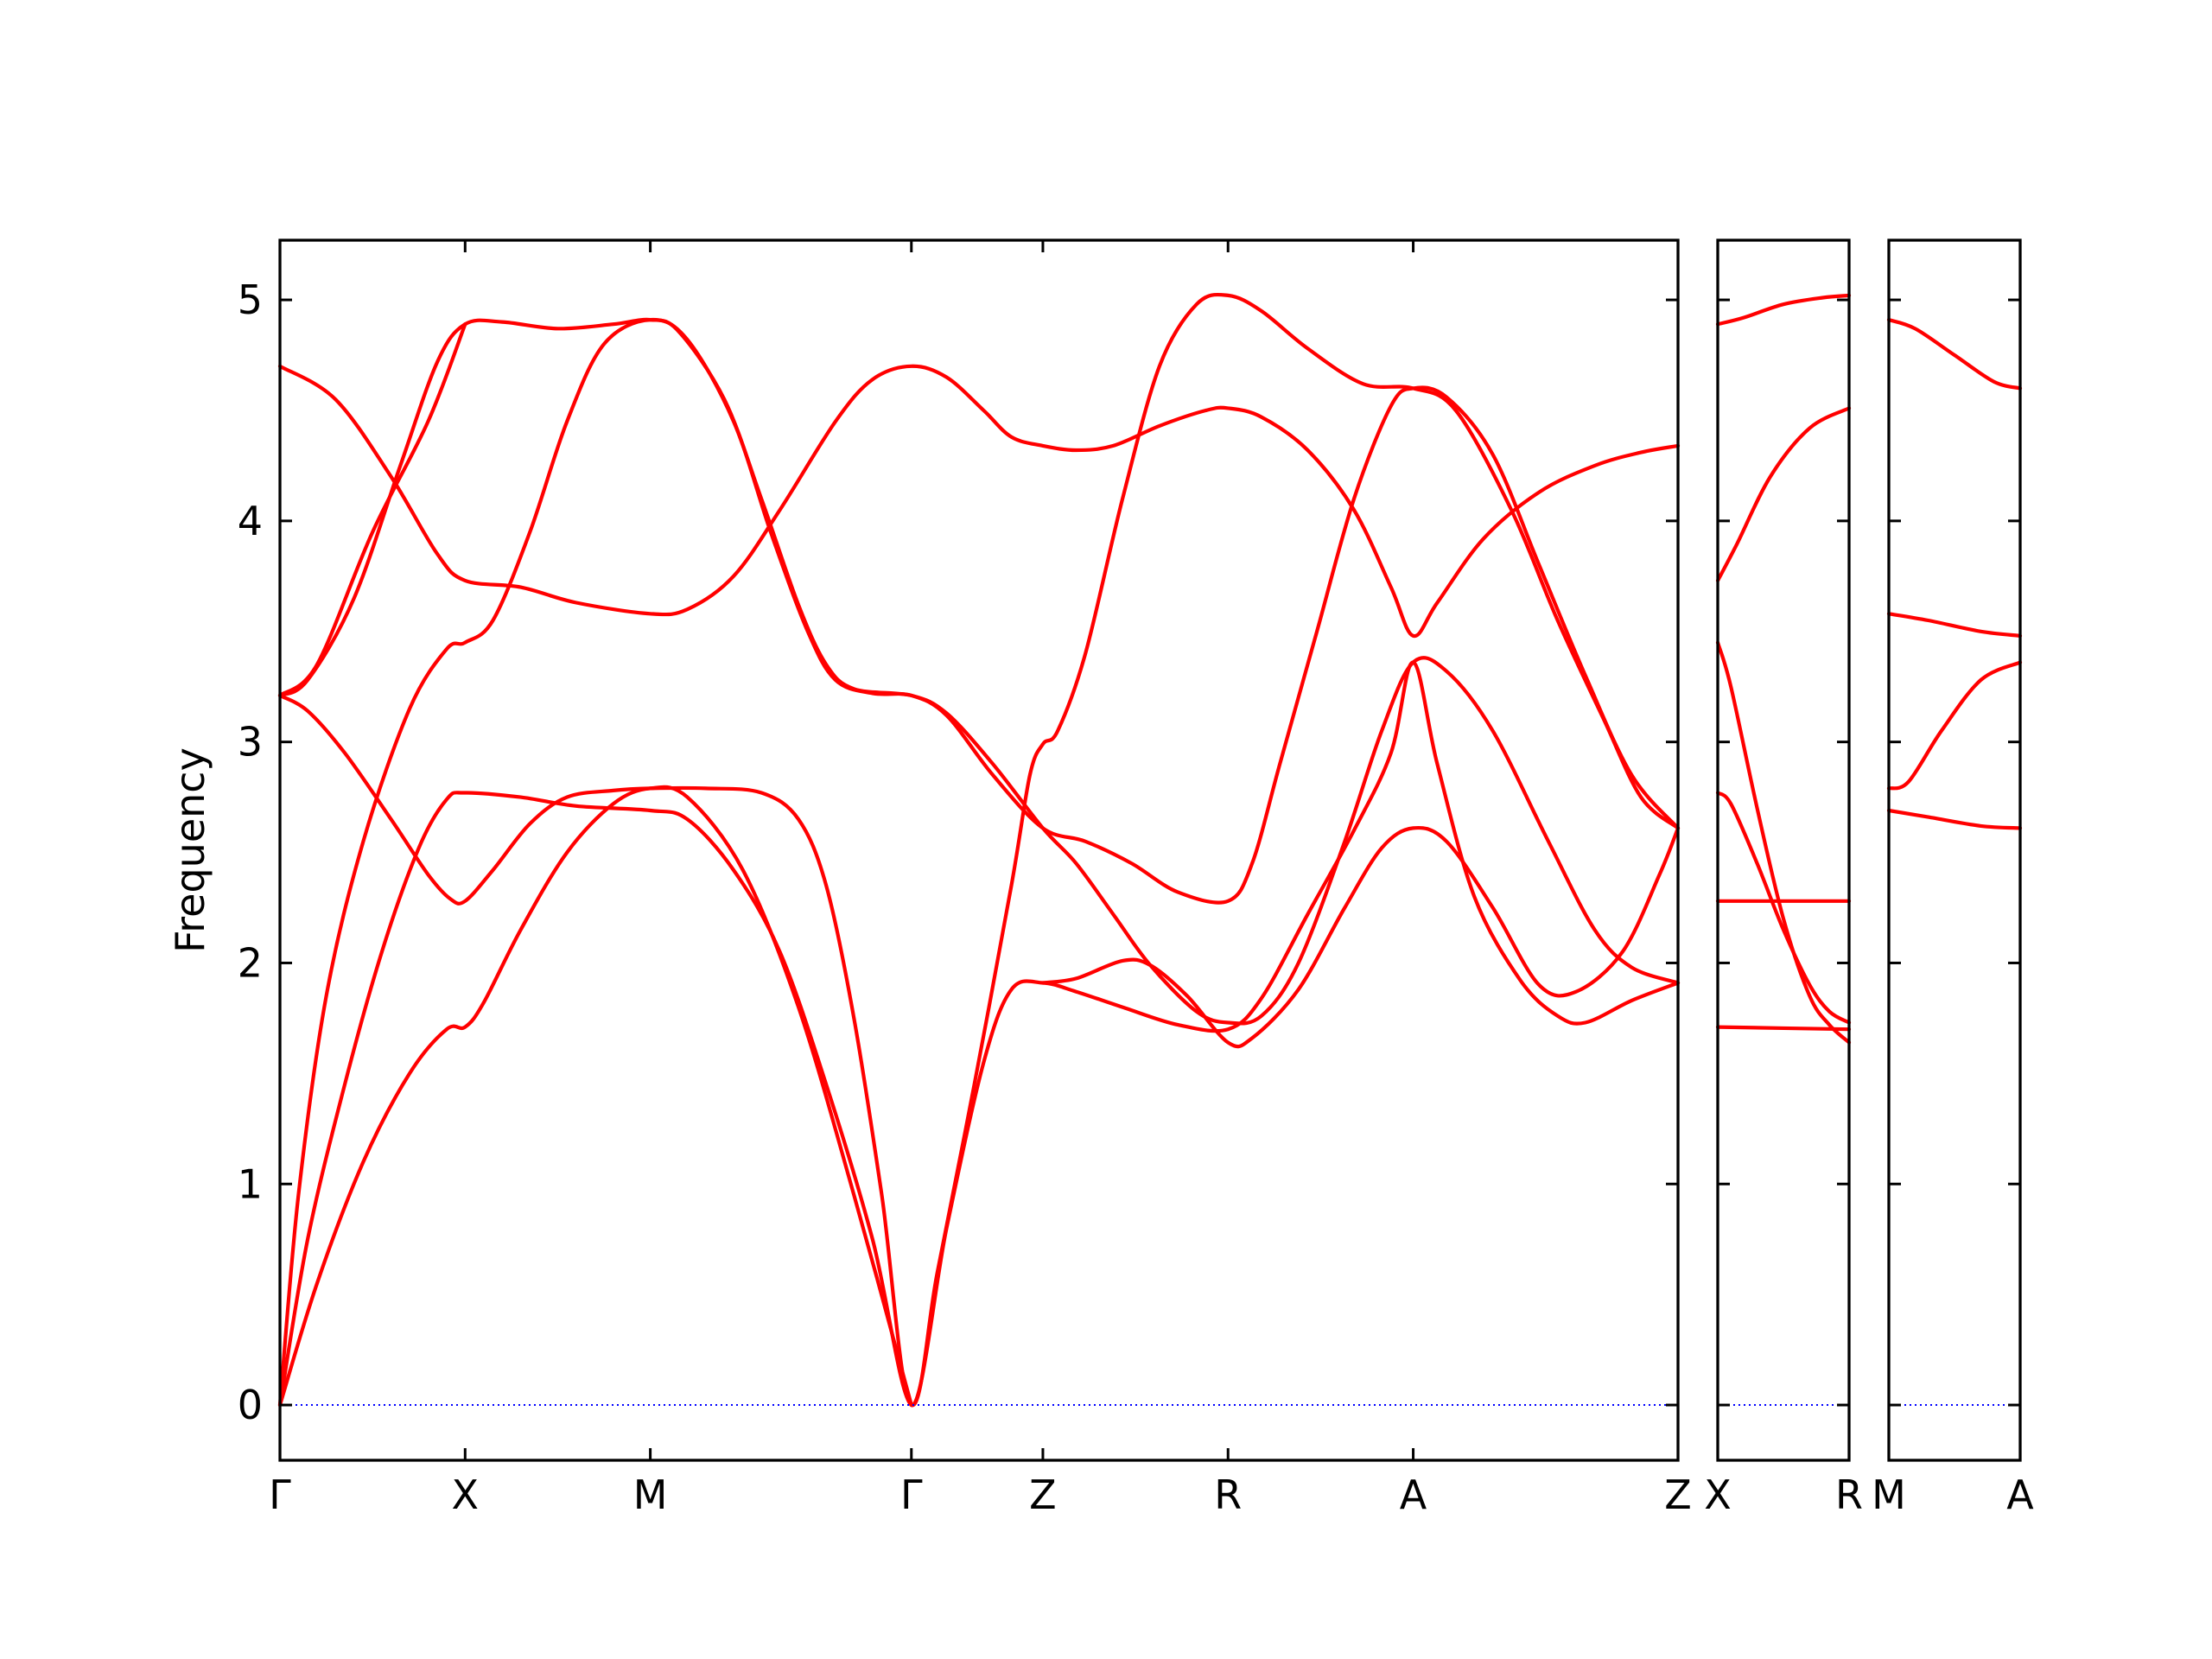  Describe the element at coordinates (250, 1405) in the screenshot. I see `y-tick-label: 0` at that location.